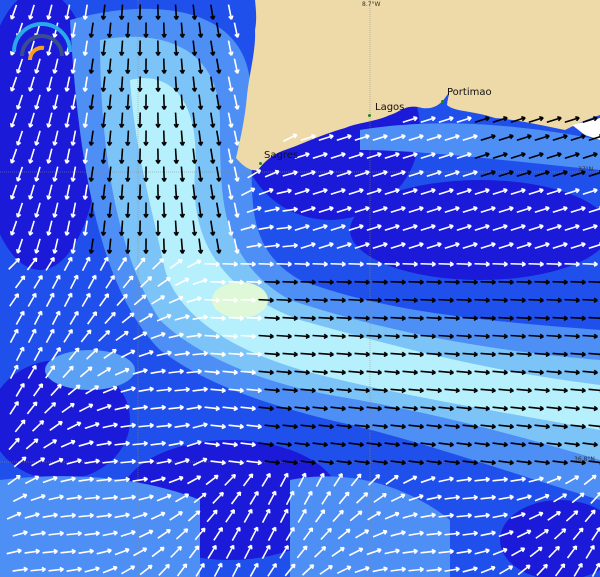  What do you see at coordinates (469, 92) in the screenshot?
I see `place-label-portimao: Portimao` at bounding box center [469, 92].